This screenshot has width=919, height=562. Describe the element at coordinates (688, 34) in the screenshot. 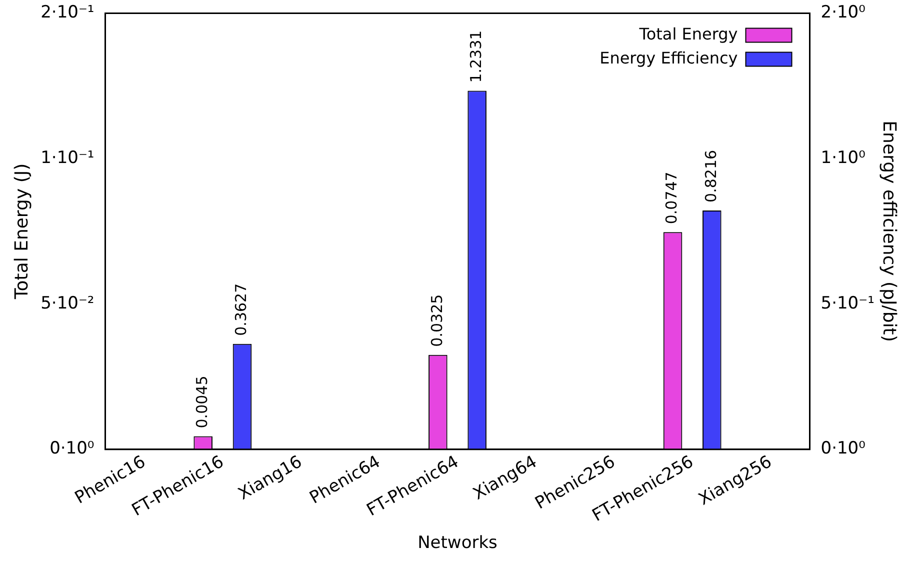

I see `legend-label: Total Energy` at that location.